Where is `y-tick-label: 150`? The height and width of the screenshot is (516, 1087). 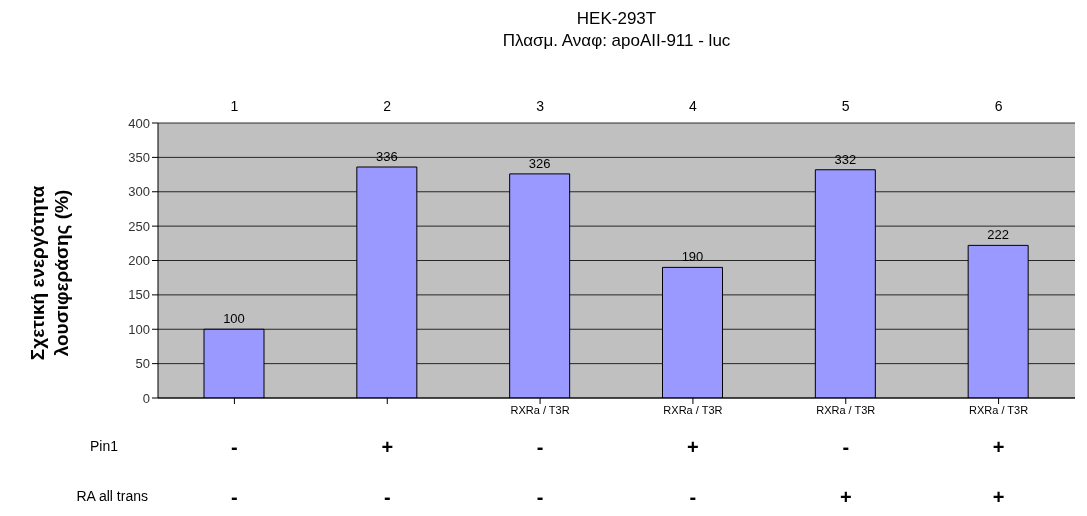 y-tick-label: 150 is located at coordinates (139, 295).